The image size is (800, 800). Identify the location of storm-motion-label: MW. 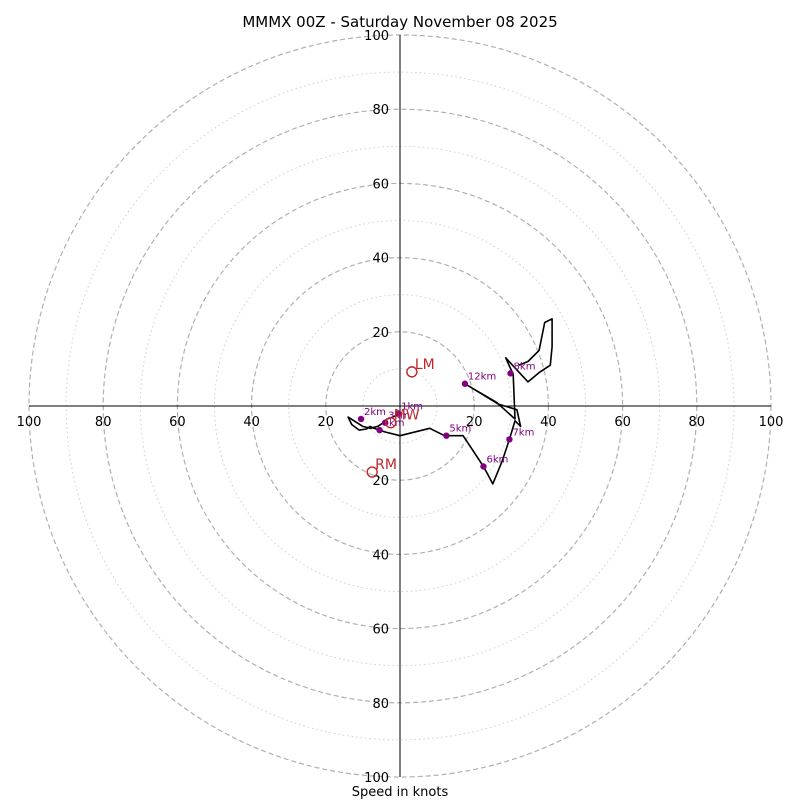
(407, 416).